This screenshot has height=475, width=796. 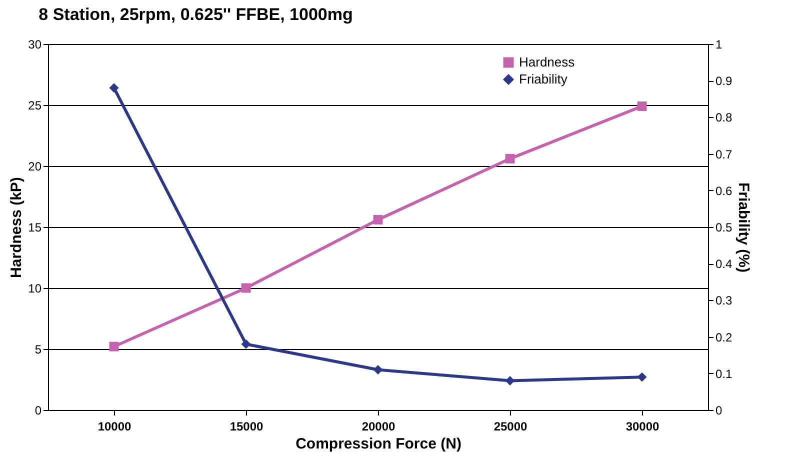 I want to click on chart-title: 8 Station, 25rpm, 0.625'' FFBE, 1000mg, so click(x=195, y=14).